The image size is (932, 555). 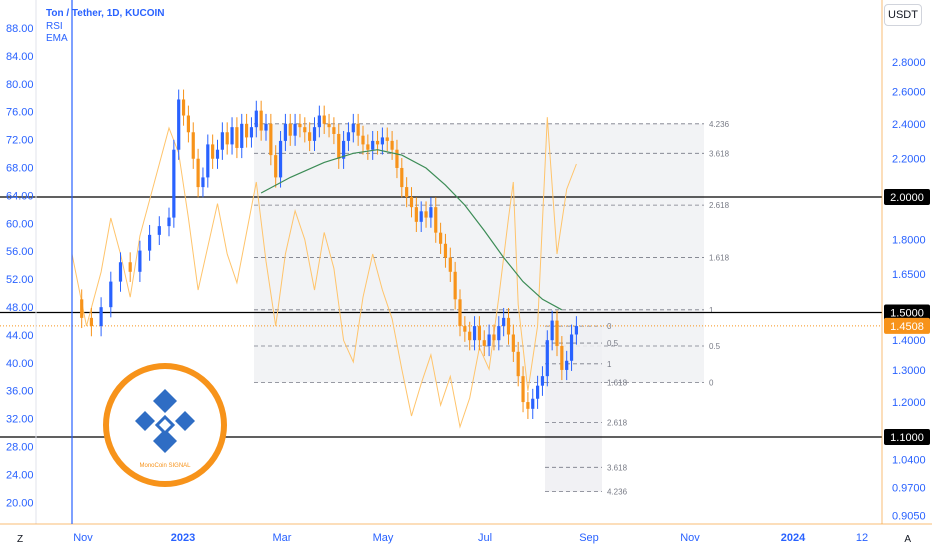 What do you see at coordinates (185, 421) in the screenshot?
I see `logo-diamond-right` at bounding box center [185, 421].